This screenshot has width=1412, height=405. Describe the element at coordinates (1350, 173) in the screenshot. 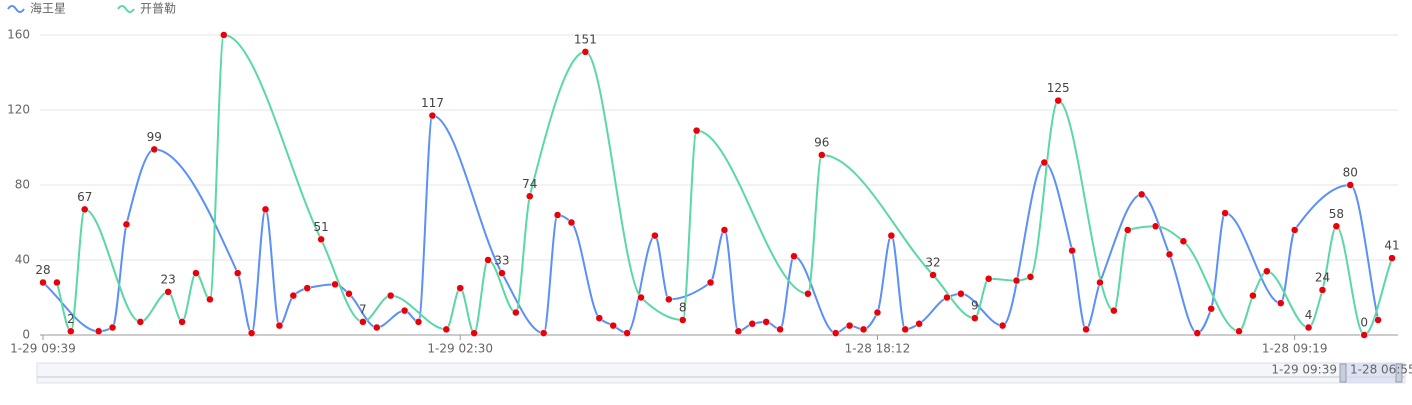

I see `data-label: 80` at that location.